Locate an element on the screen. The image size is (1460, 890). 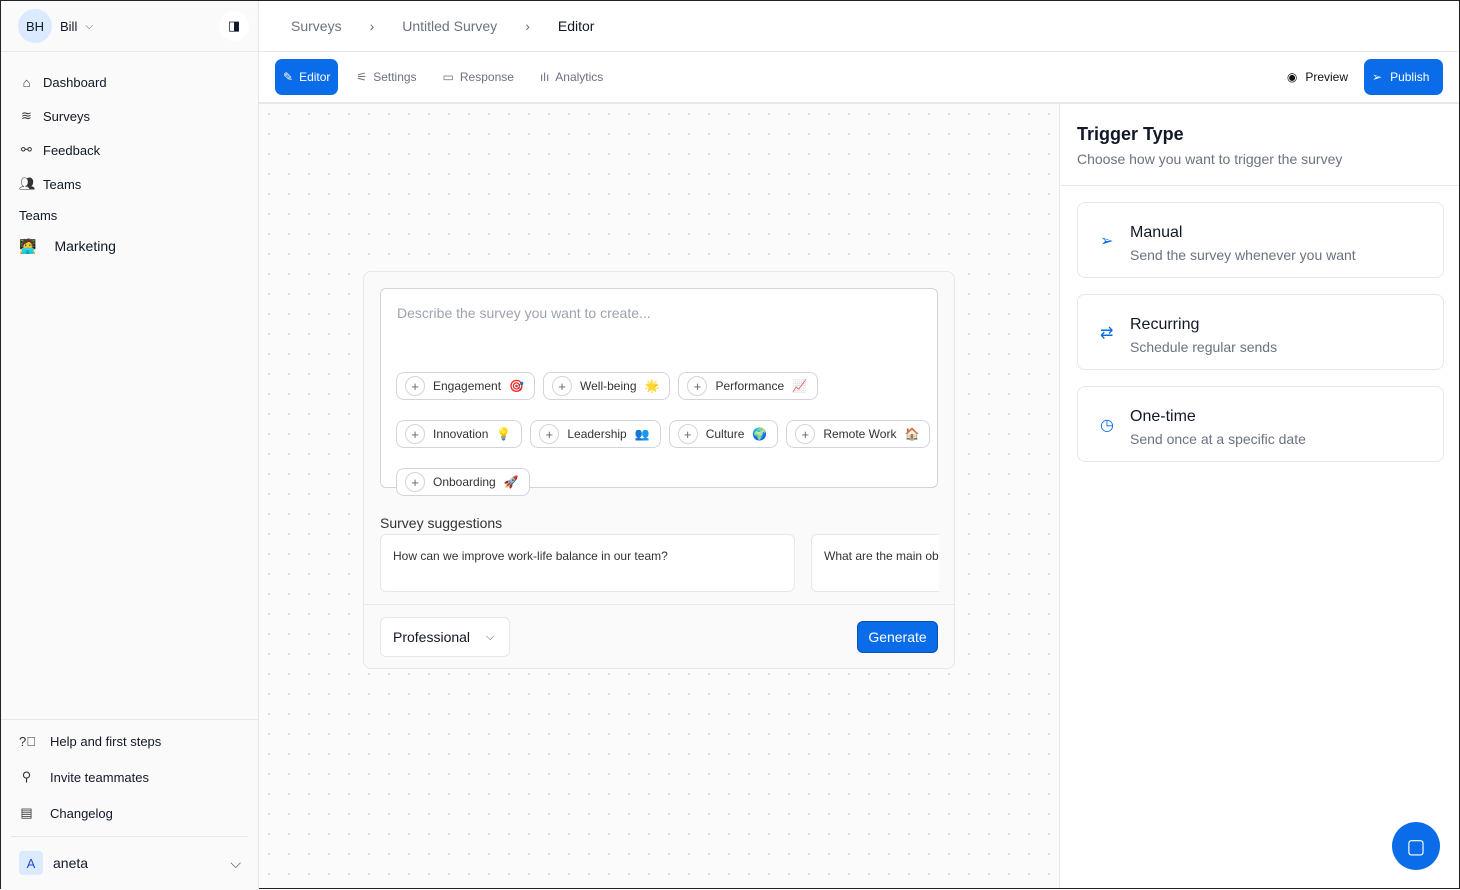
team-emoji-icon: 🧑‍💻 is located at coordinates (28, 245).